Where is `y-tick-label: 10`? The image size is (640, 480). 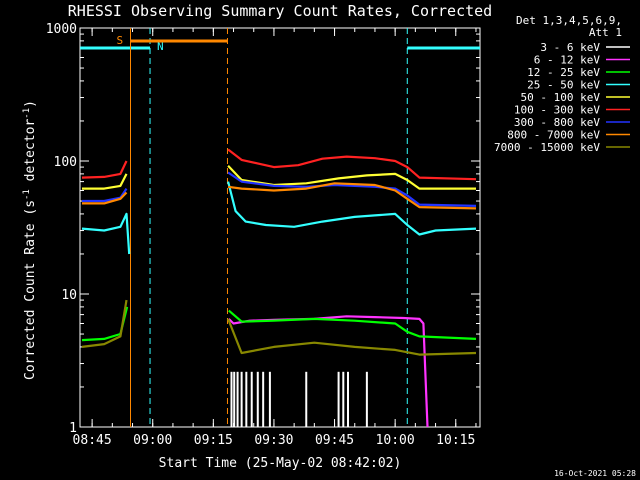 y-tick-label: 10 is located at coordinates (69, 295).